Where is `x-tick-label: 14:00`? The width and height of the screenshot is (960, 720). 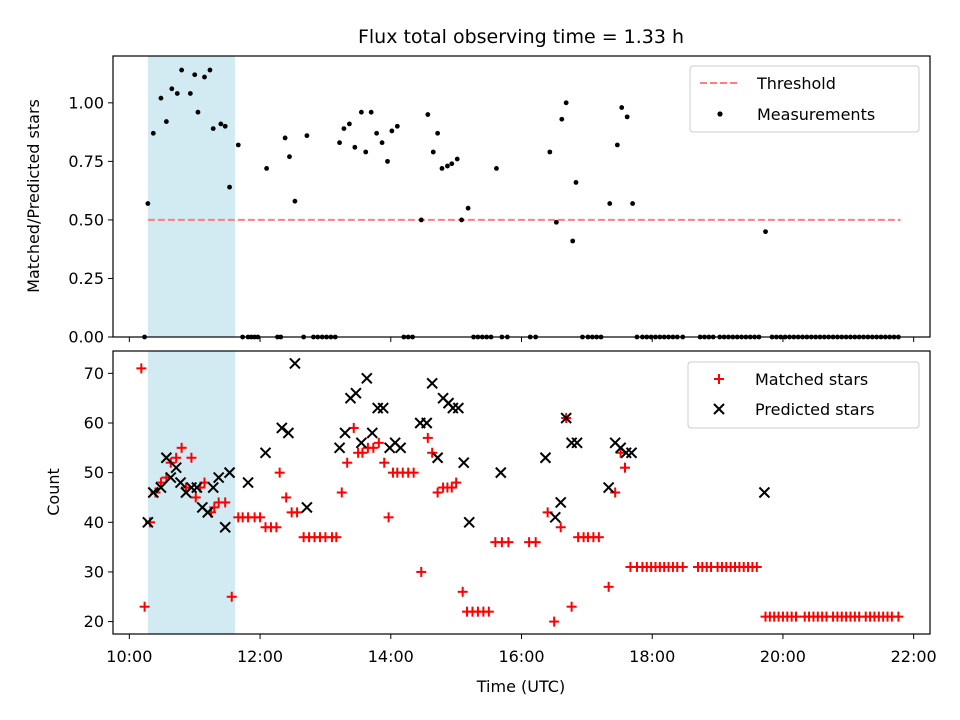 x-tick-label: 14:00 is located at coordinates (391, 656).